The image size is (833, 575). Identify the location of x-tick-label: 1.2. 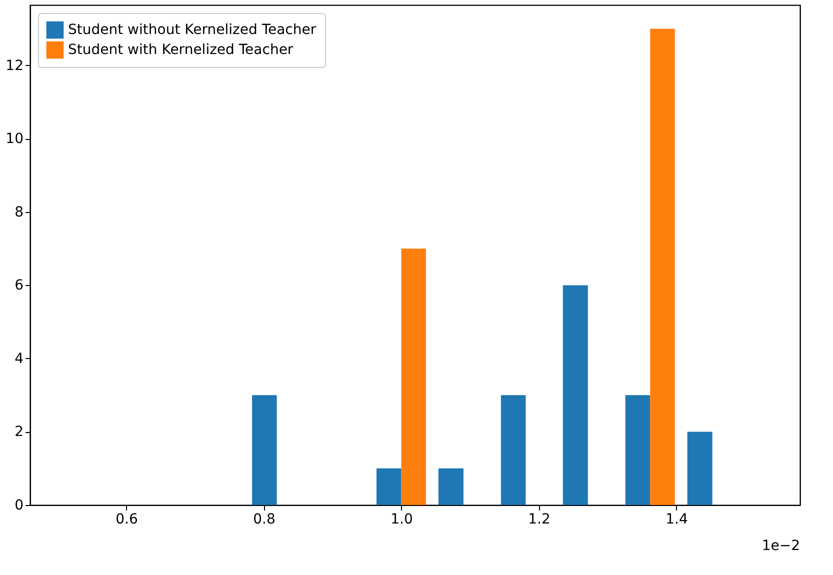
(539, 520).